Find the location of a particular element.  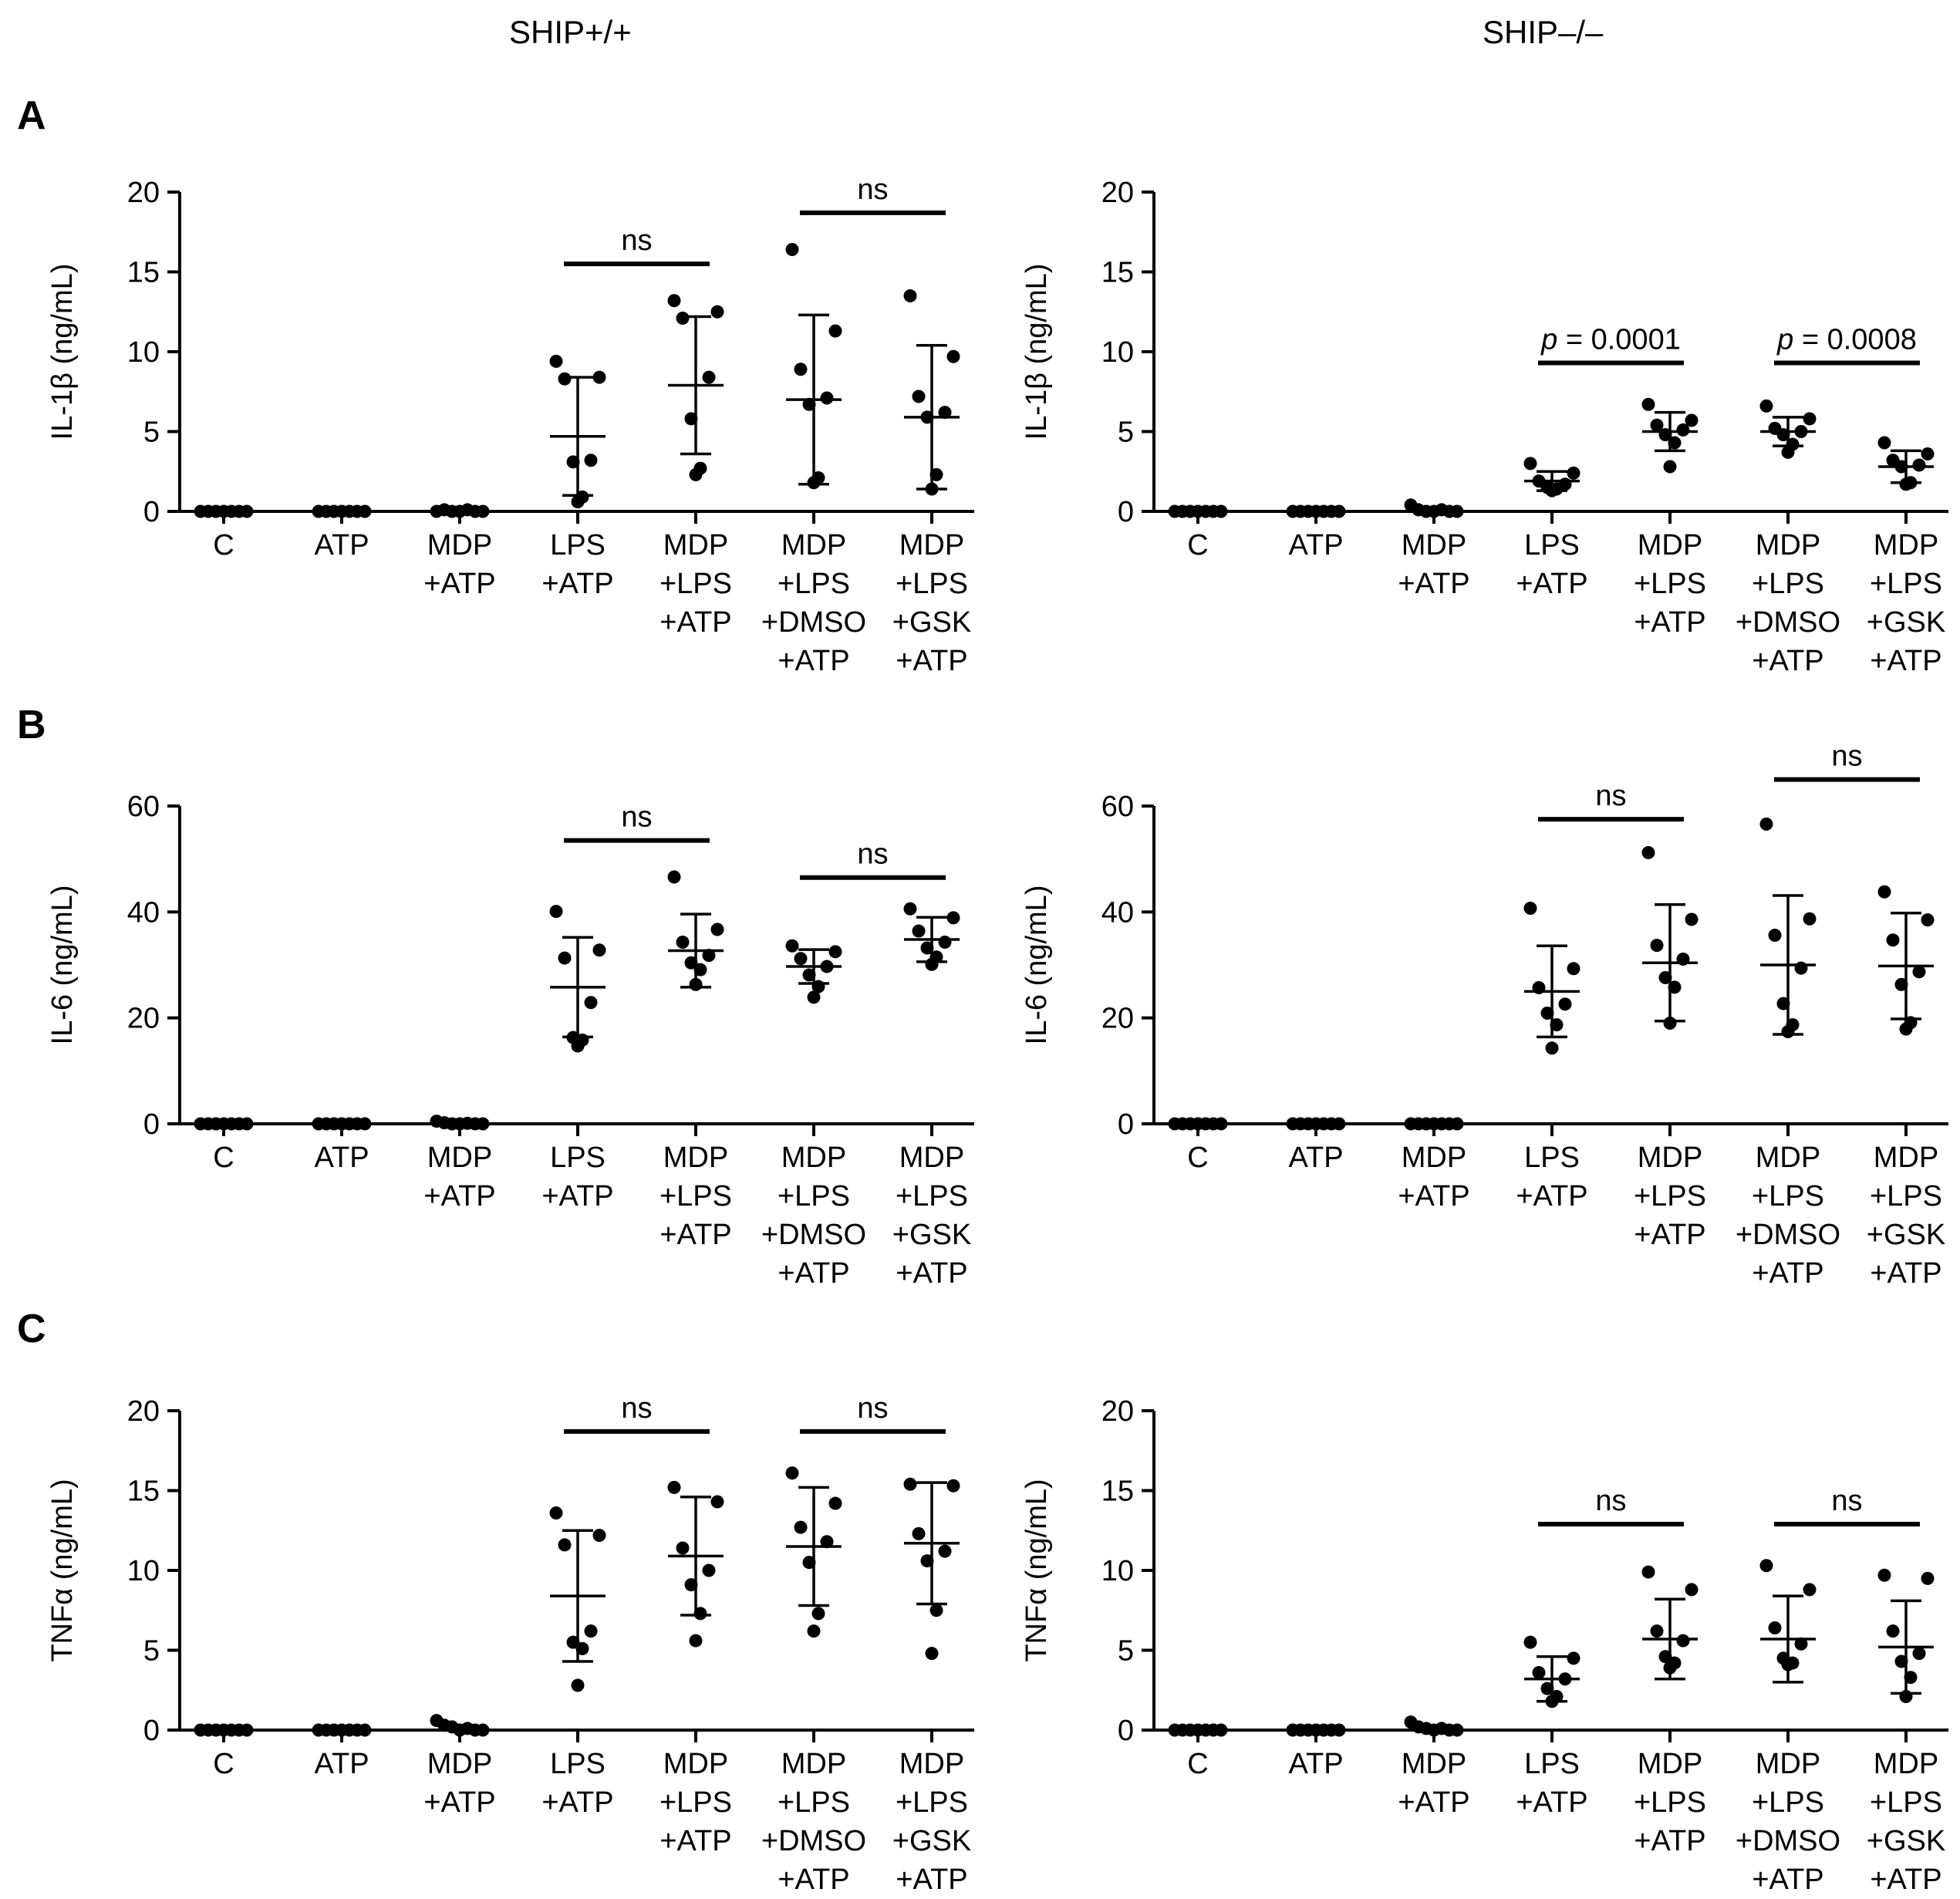

panel-letter-b: B is located at coordinates (31, 725).